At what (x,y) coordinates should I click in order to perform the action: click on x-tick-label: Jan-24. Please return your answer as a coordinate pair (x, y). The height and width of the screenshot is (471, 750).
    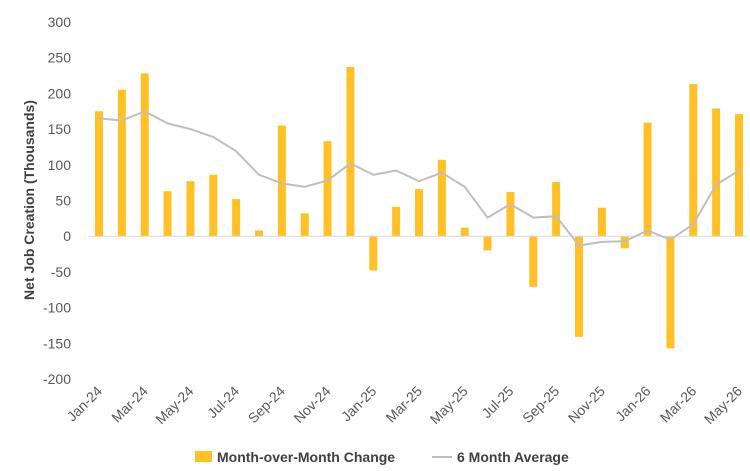
    Looking at the image, I should click on (85, 404).